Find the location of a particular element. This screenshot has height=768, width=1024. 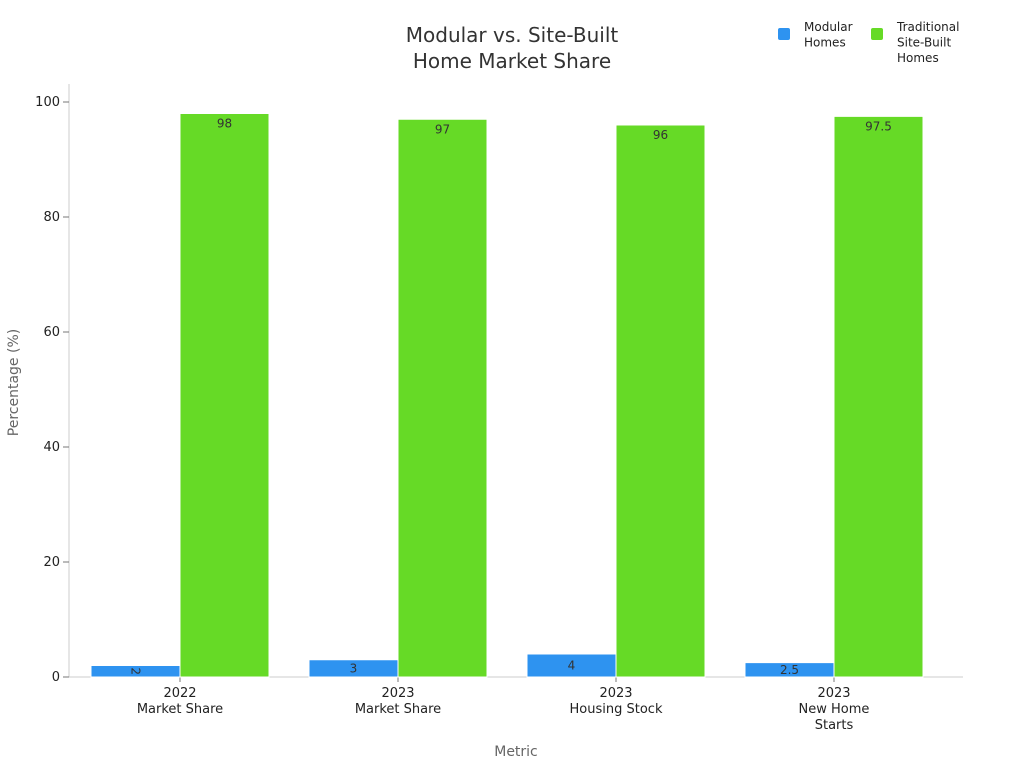

y-tick-label: 80 is located at coordinates (51, 217).